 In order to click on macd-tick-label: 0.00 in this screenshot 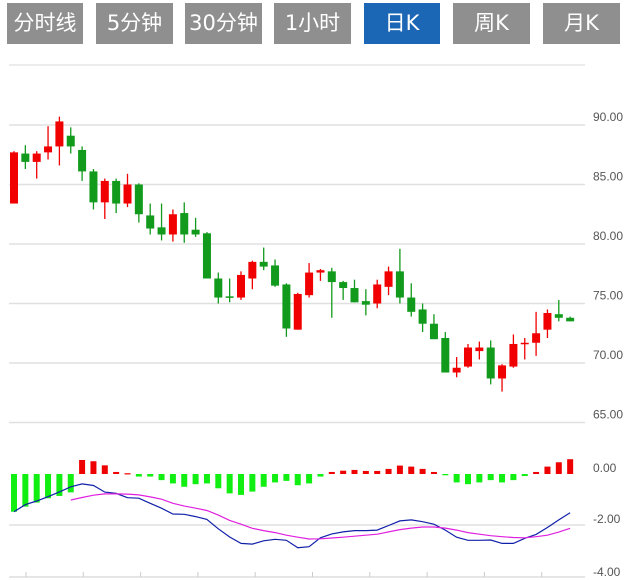, I will do `click(605, 468)`.